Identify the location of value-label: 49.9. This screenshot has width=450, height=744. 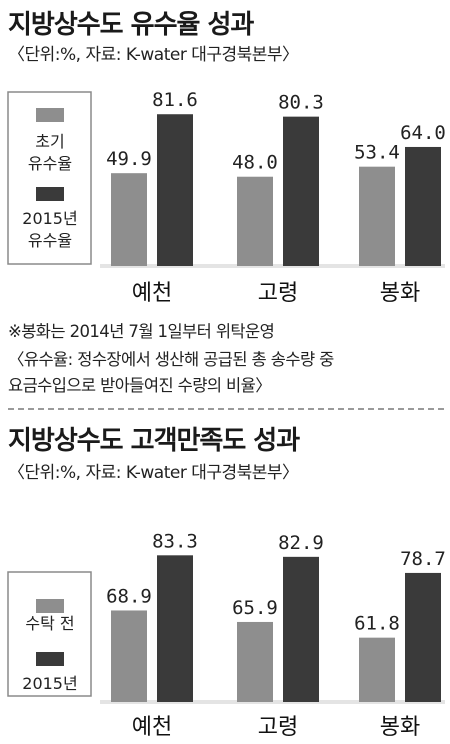
(129, 159).